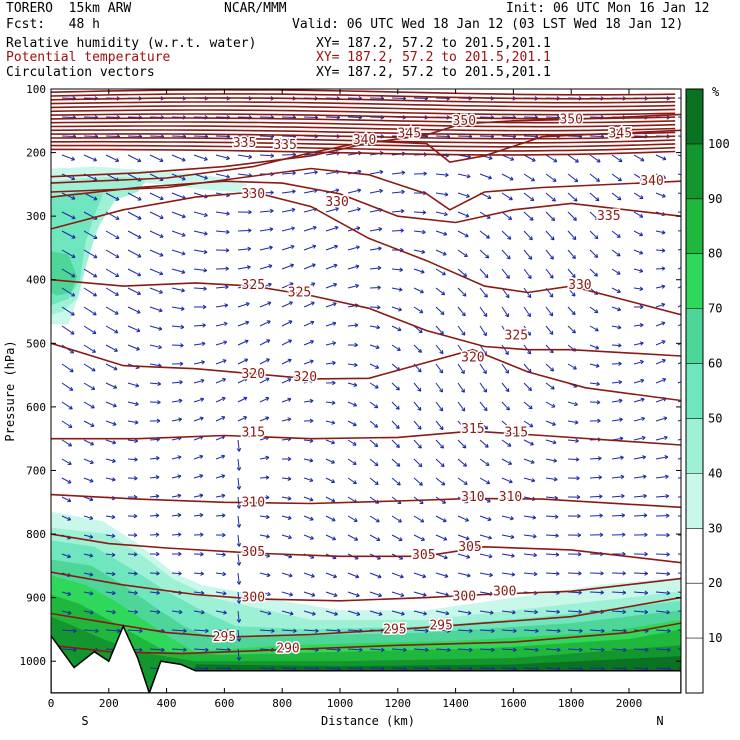 Image resolution: width=740 pixels, height=740 pixels. What do you see at coordinates (253, 552) in the screenshot?
I see `theta-label: 305` at bounding box center [253, 552].